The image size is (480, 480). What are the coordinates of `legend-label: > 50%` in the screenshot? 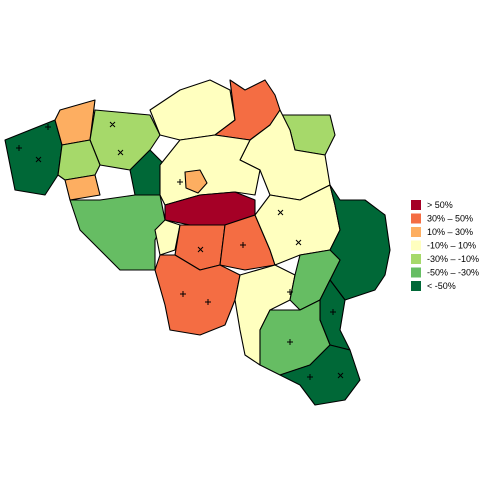 It's located at (440, 205).